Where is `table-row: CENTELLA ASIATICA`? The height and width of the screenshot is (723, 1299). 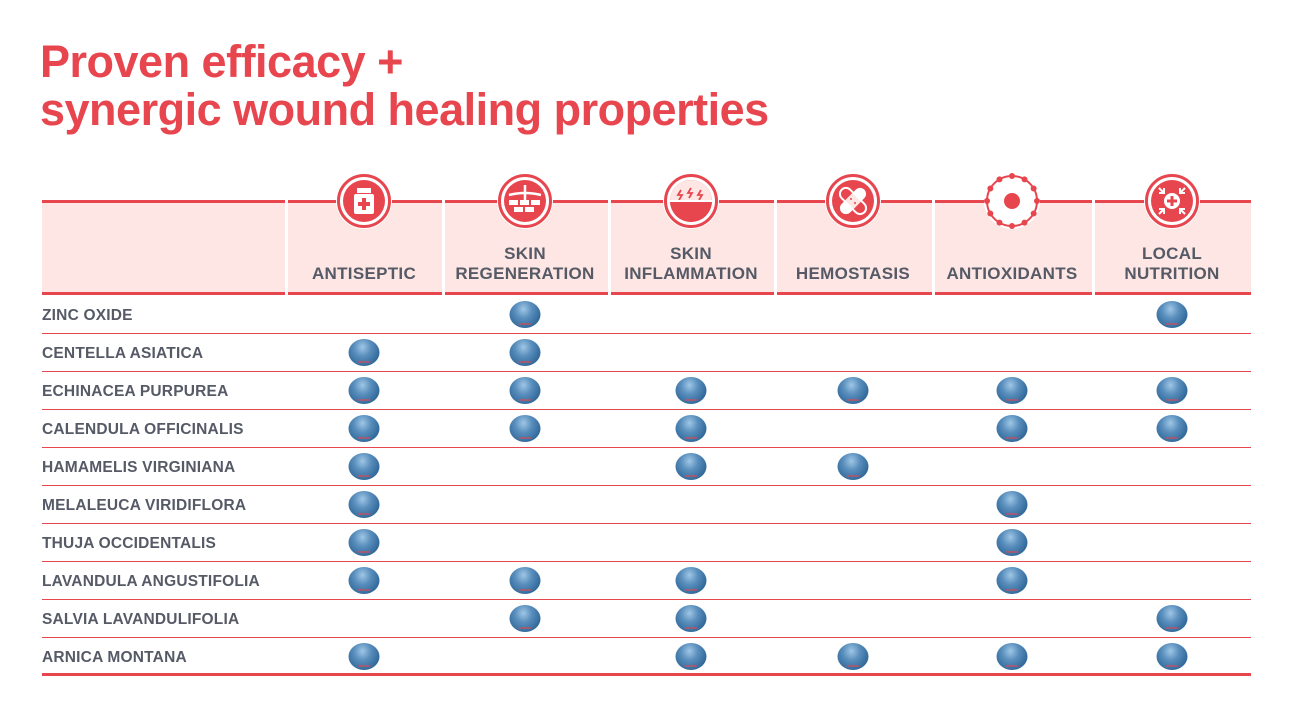
table-row: CENTELLA ASIATICA is located at coordinates (646, 353).